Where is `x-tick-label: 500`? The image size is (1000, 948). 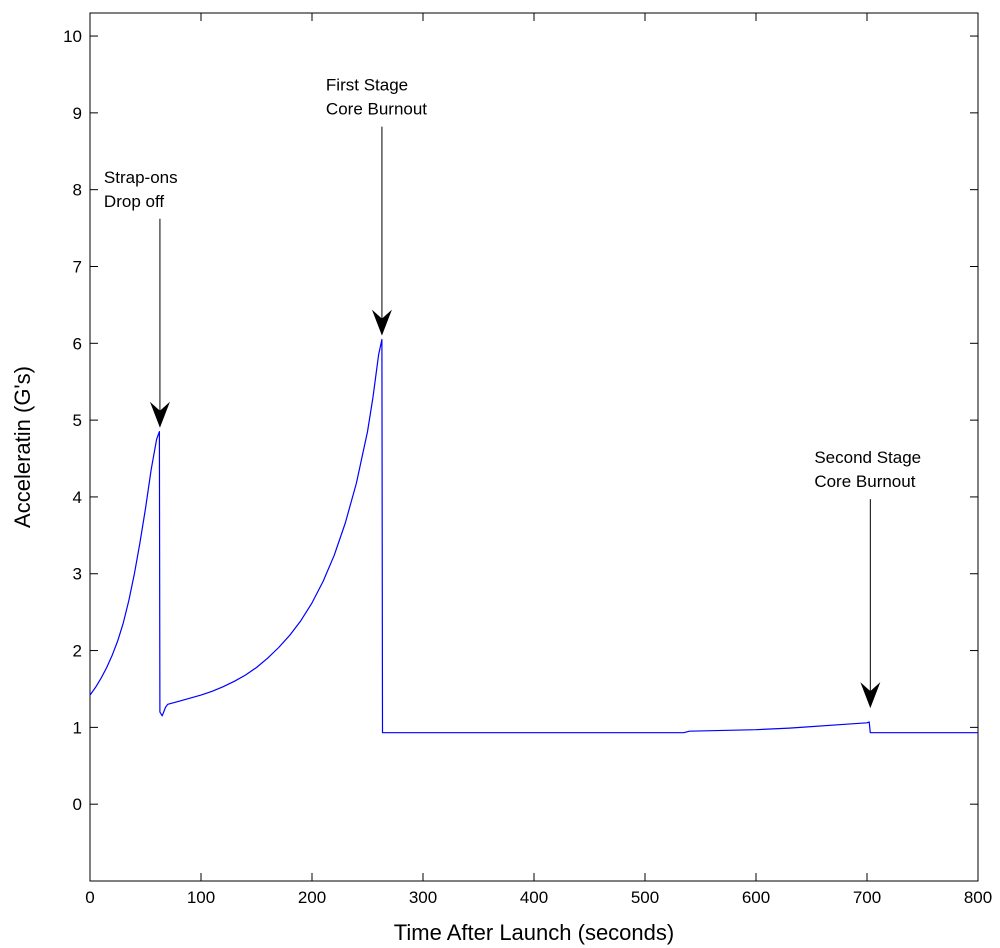
x-tick-label: 500 is located at coordinates (645, 897).